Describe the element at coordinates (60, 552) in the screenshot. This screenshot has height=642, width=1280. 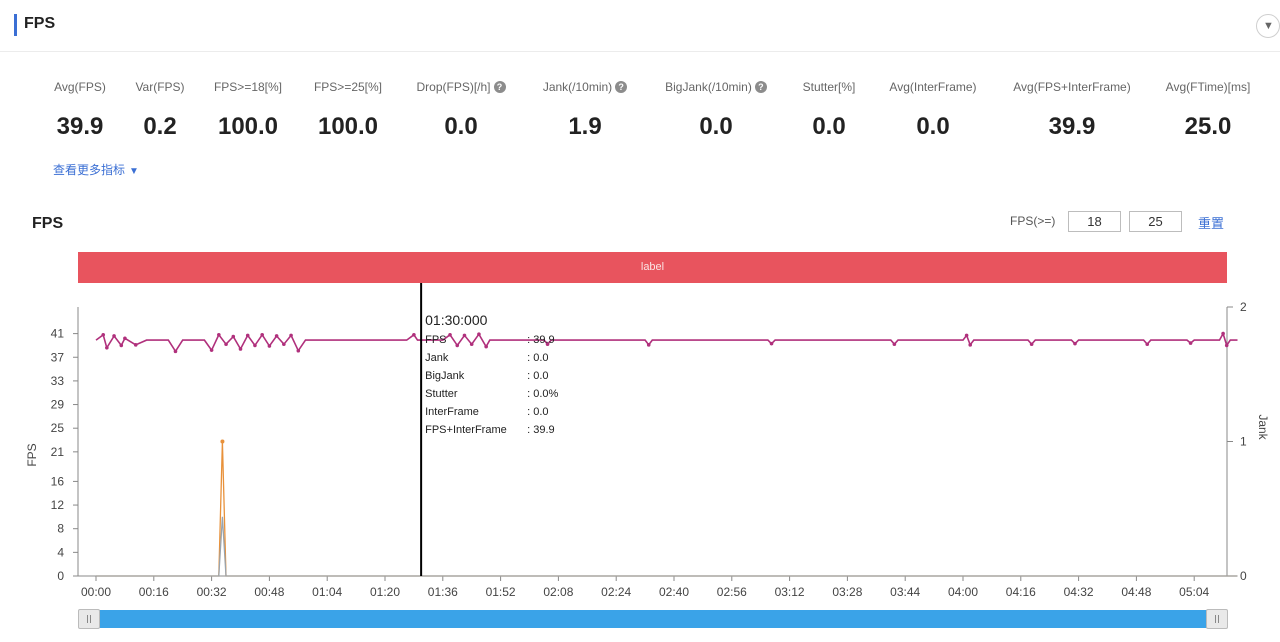
I see `y-tick-label: 4` at that location.